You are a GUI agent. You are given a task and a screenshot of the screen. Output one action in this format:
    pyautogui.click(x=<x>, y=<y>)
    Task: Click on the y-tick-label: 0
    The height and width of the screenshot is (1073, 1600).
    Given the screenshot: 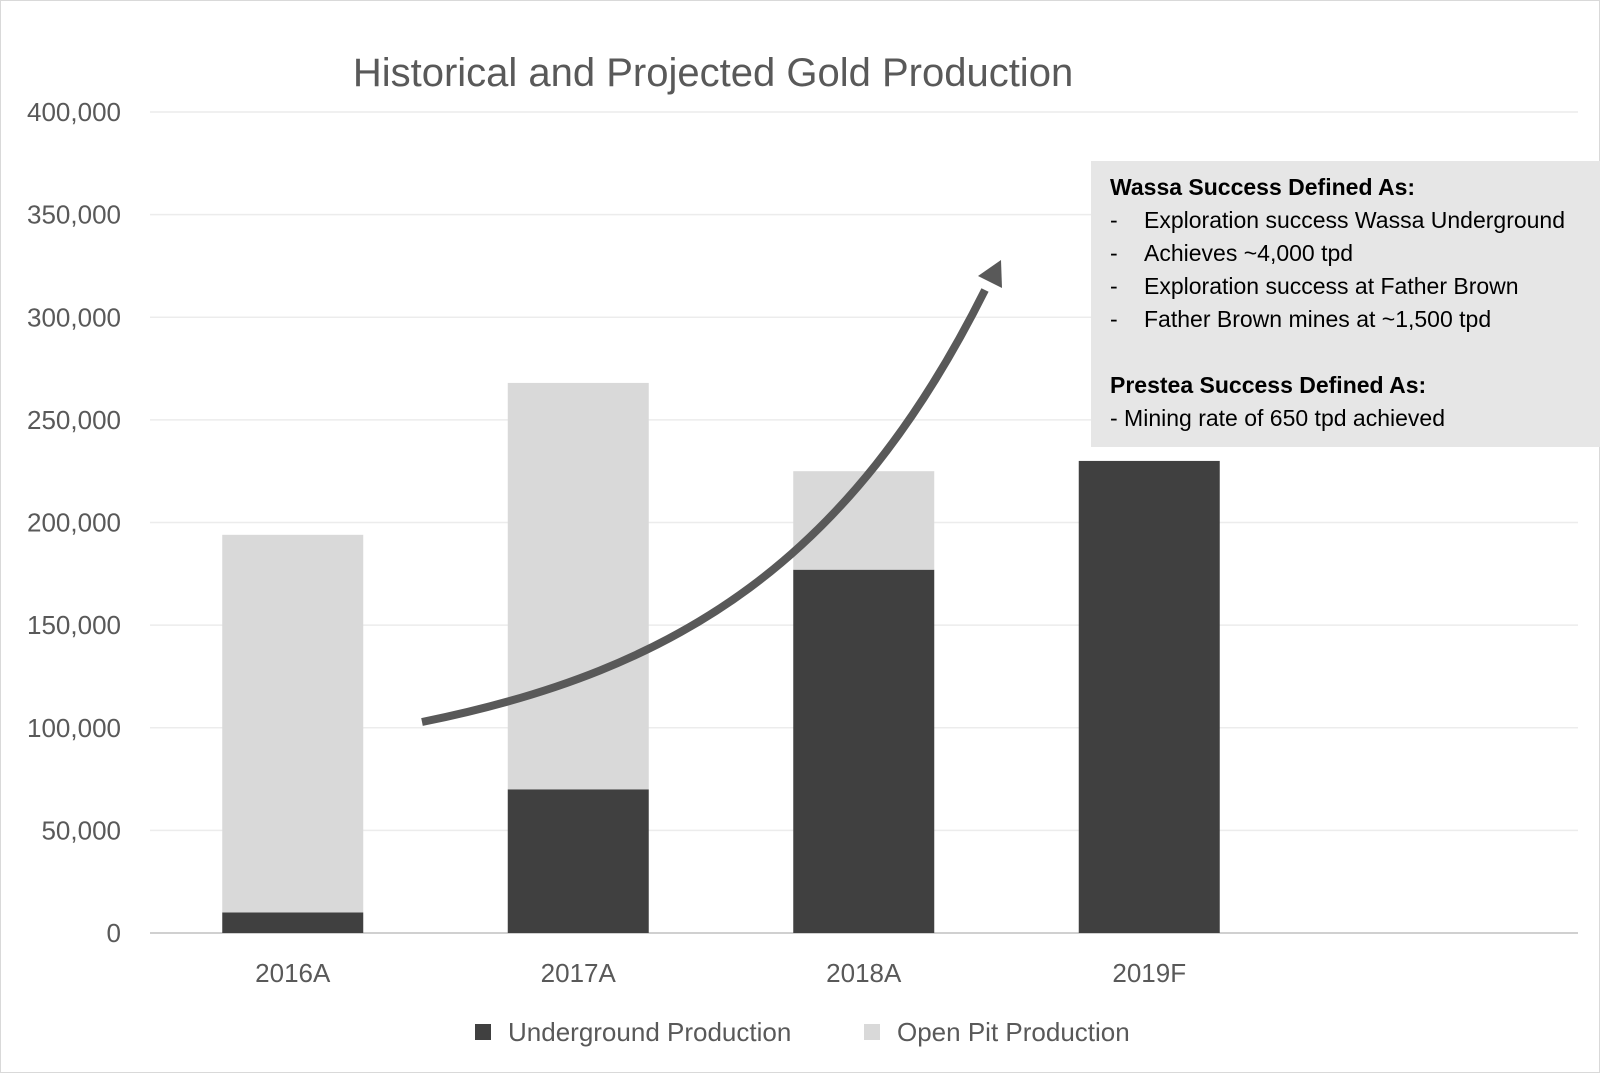 What is the action you would take?
    pyautogui.click(x=114, y=933)
    